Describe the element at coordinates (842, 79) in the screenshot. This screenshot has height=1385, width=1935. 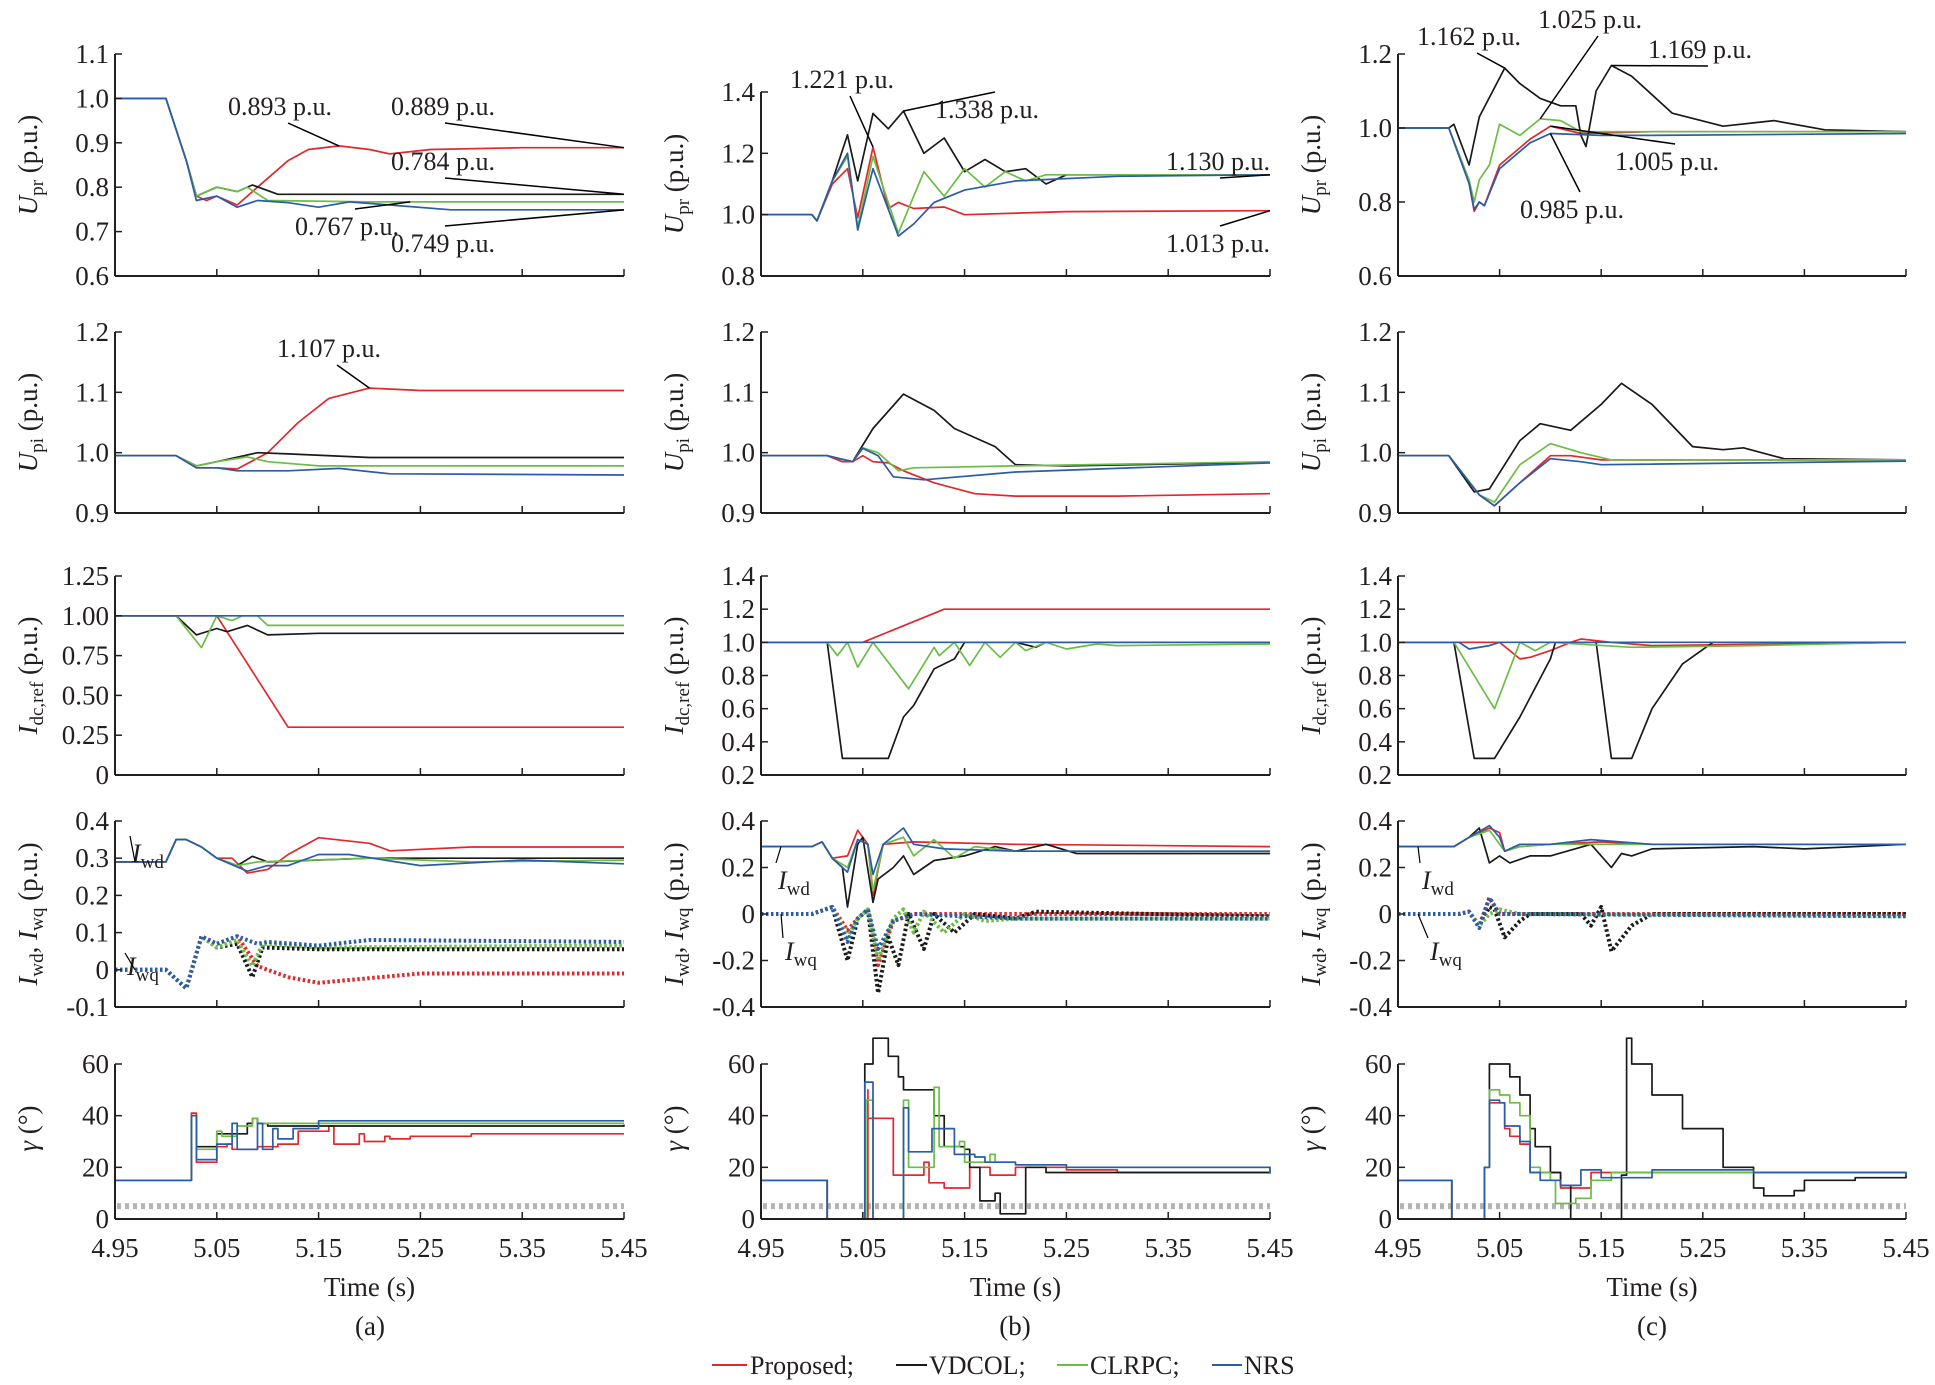
I see `annotation-label: 1.221 p.u.` at that location.